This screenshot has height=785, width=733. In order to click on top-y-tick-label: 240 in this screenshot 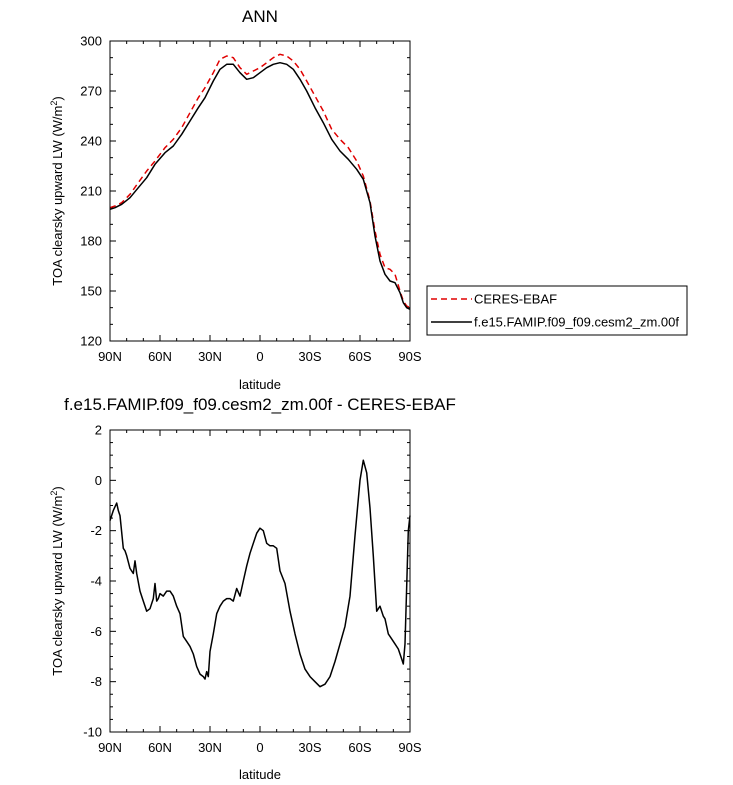, I will do `click(91, 141)`.